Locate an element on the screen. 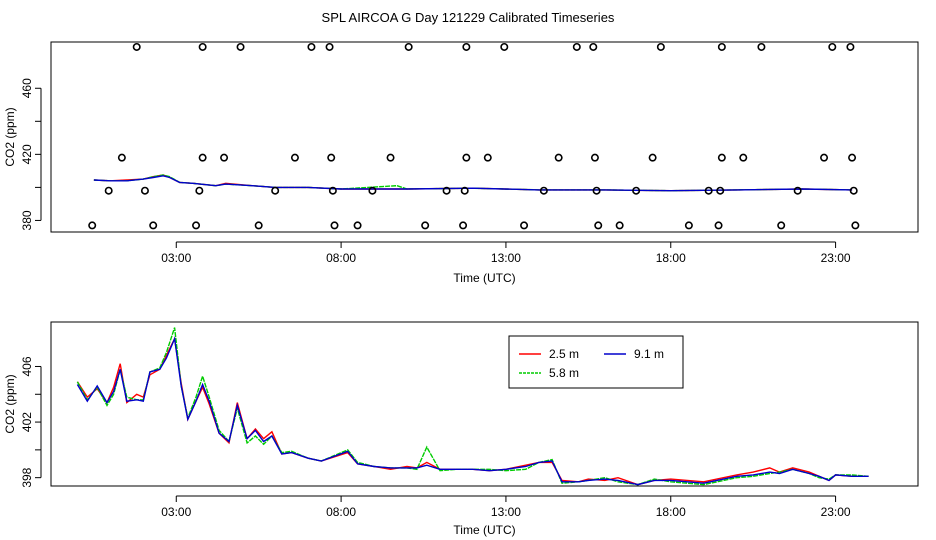 This screenshot has width=936, height=540. legend-label-9-1-m: 9.1 m is located at coordinates (649, 354).